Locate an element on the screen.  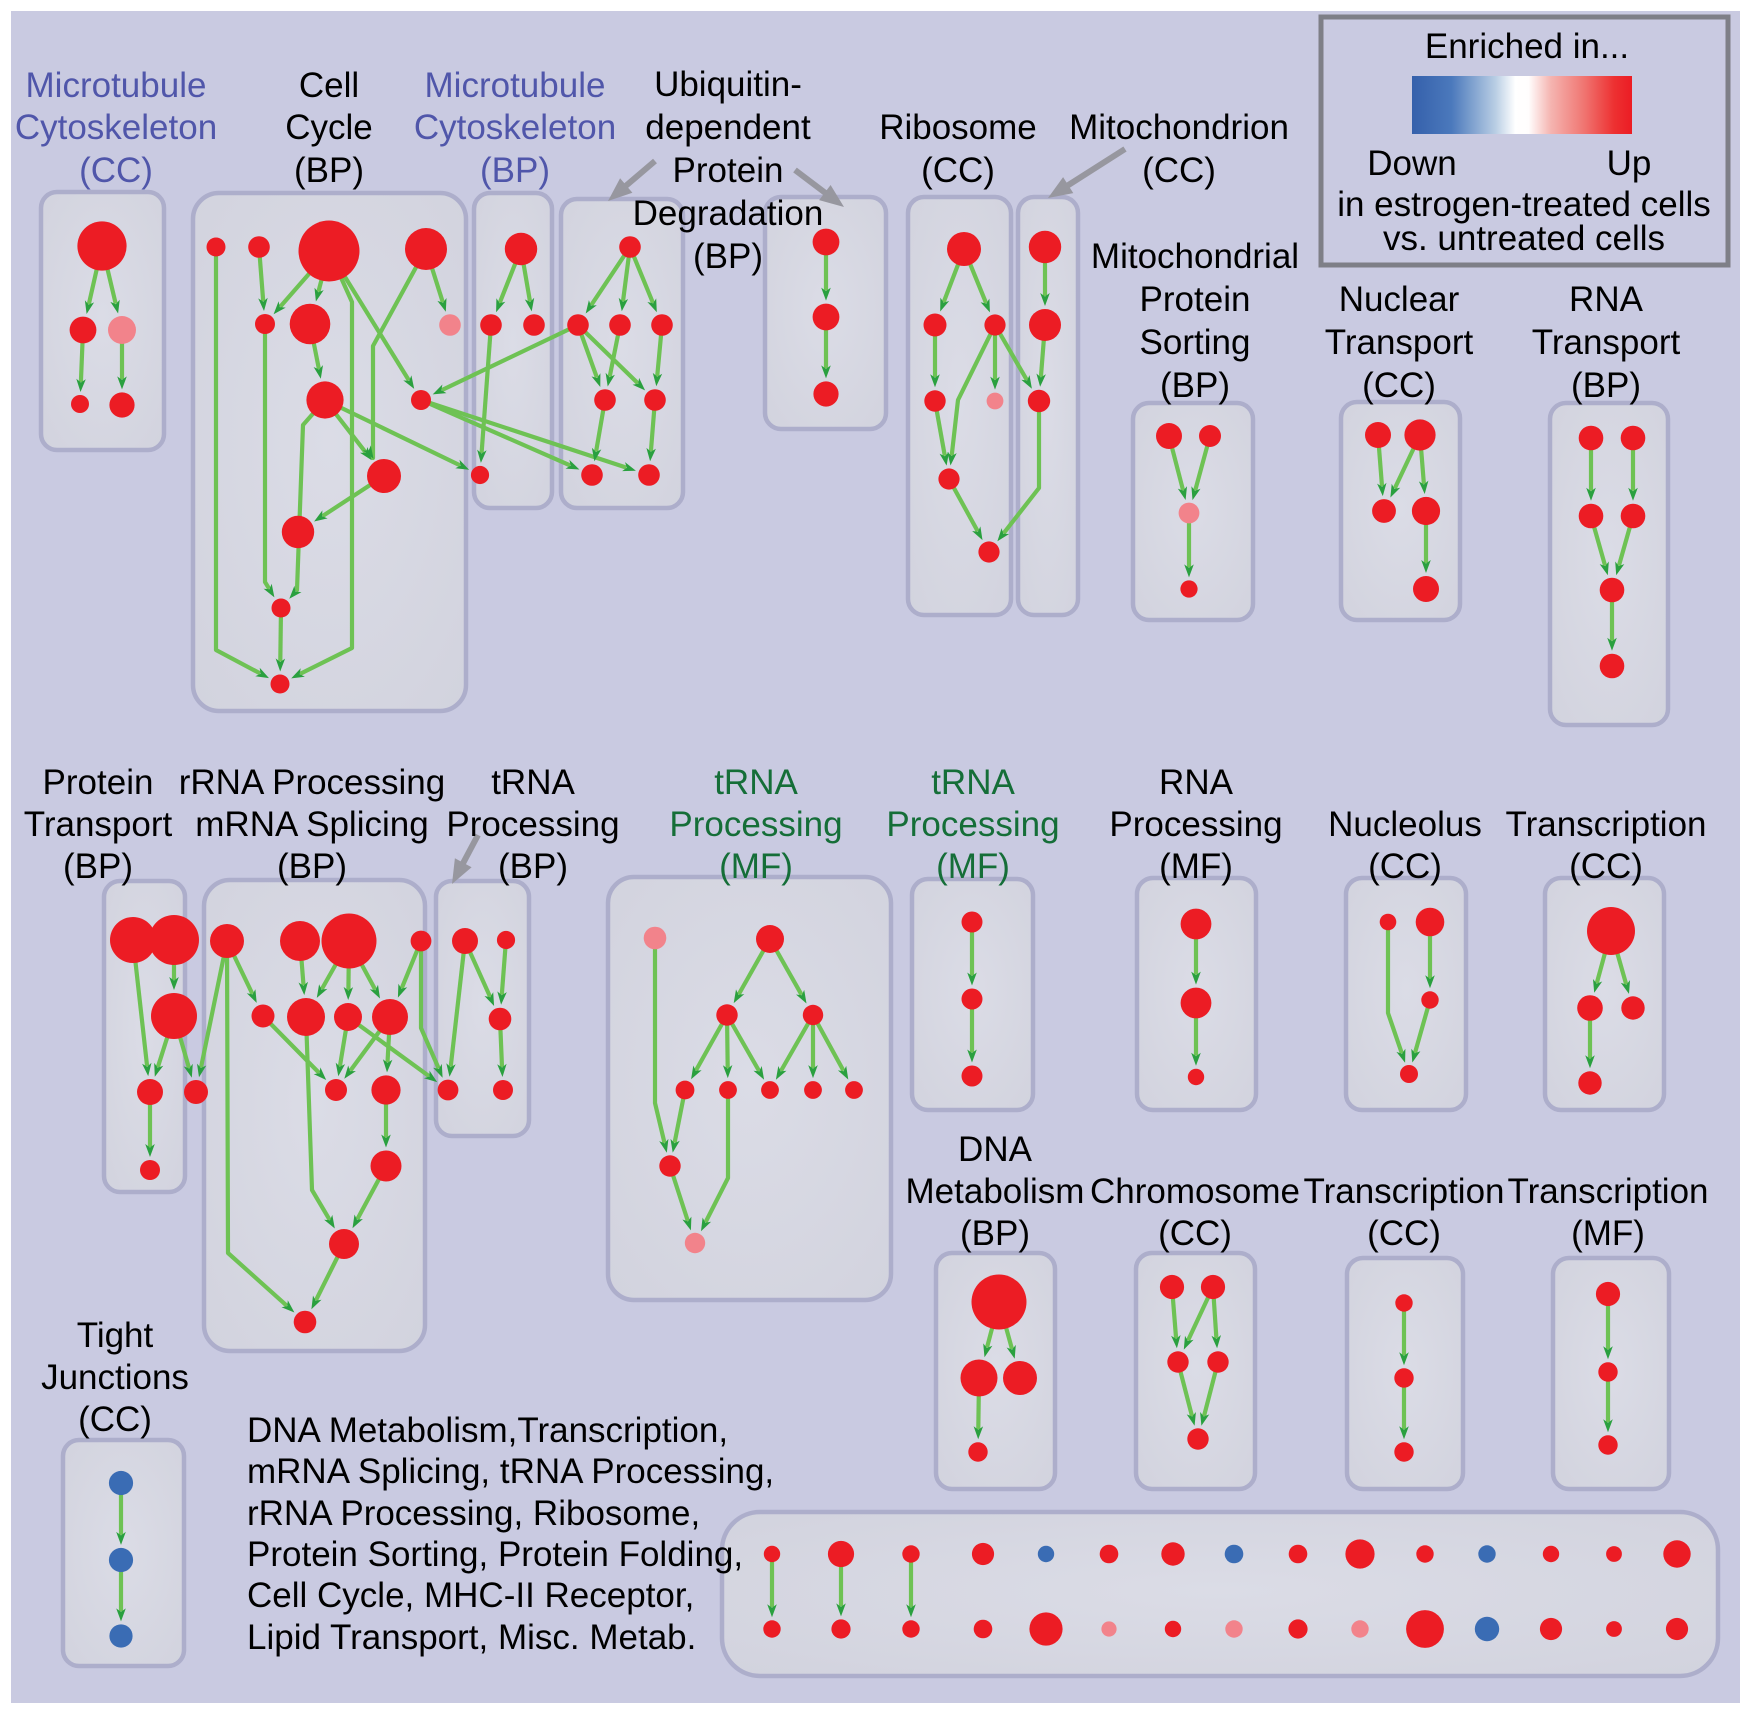
svg-text: vs. untreated cells is located at coordinates (1524, 238).